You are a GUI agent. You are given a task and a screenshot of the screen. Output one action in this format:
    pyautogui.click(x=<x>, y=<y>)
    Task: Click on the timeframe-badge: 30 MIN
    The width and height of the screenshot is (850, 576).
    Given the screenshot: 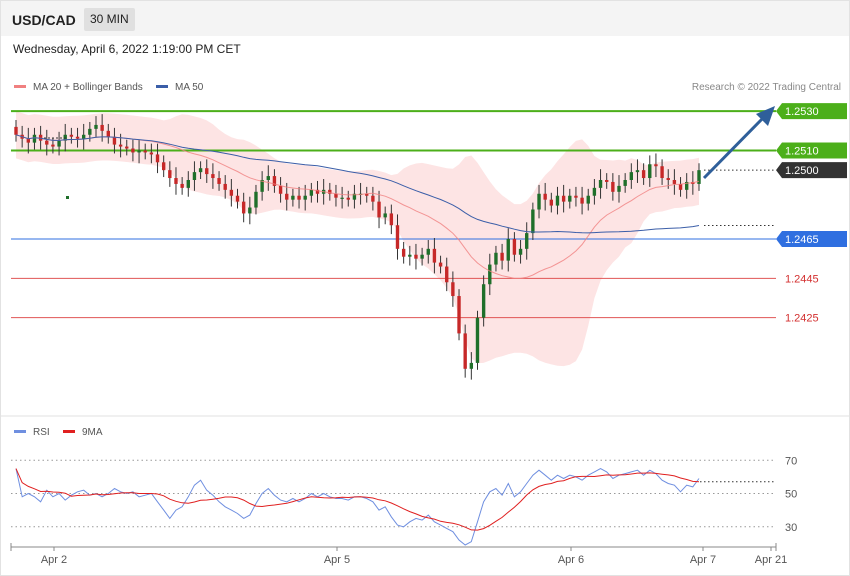 What is the action you would take?
    pyautogui.click(x=109, y=19)
    